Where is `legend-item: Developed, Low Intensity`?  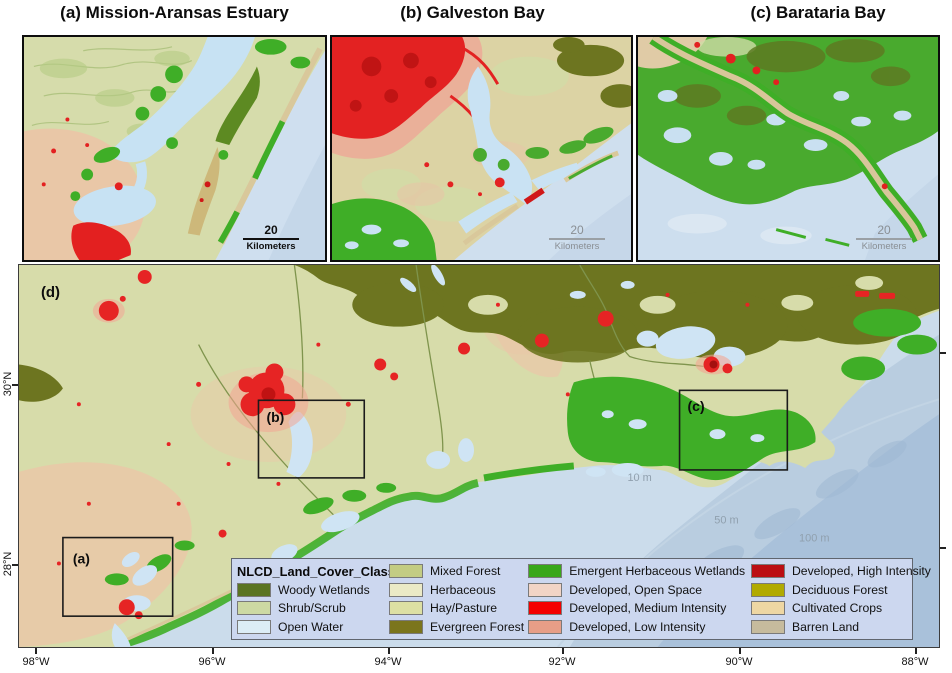 legend-item: Developed, Low Intensity is located at coordinates (639, 627).